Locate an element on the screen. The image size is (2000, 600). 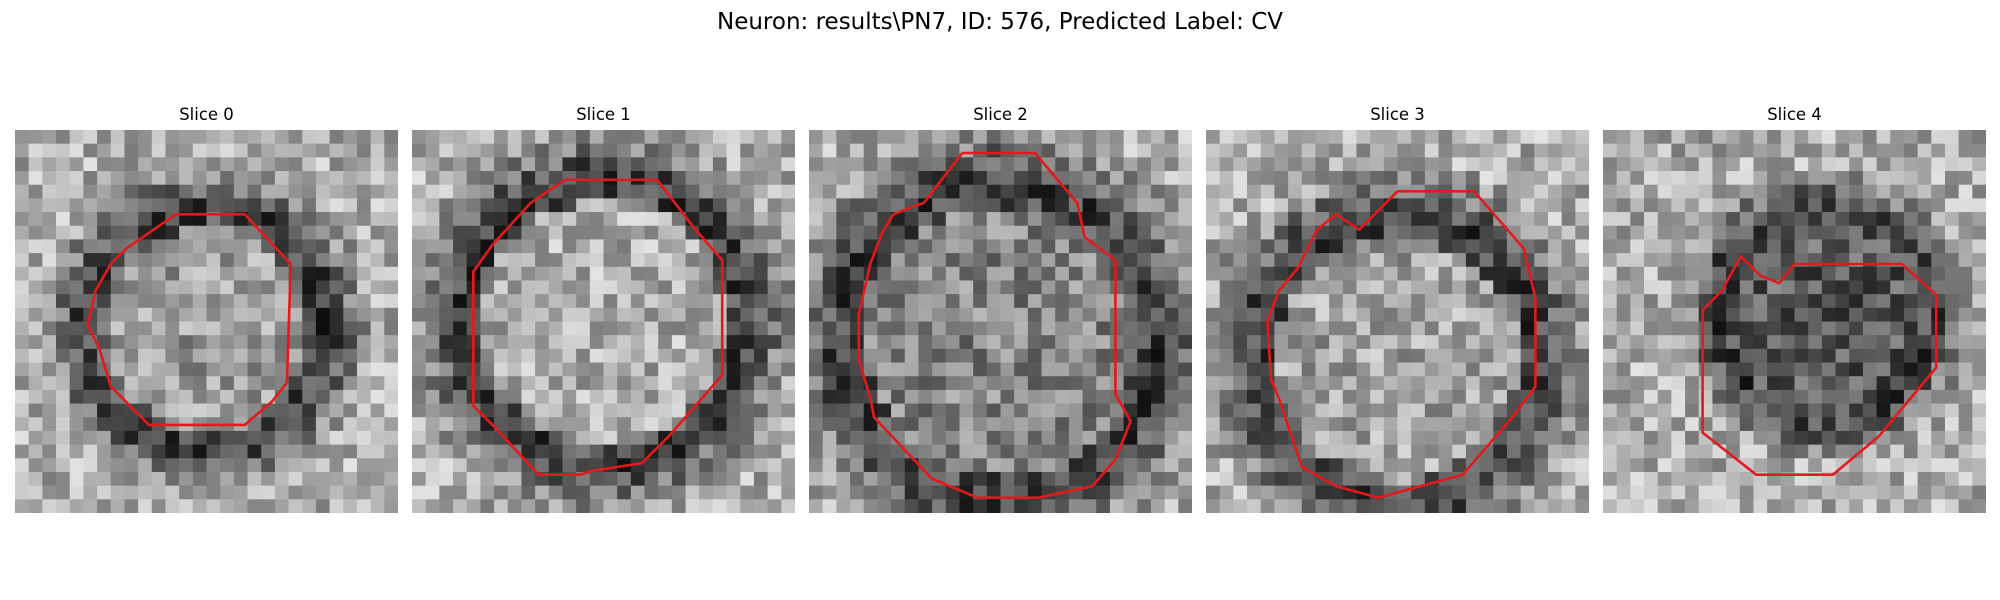
slice-panel-2: Slice 2 is located at coordinates (1000, 308).